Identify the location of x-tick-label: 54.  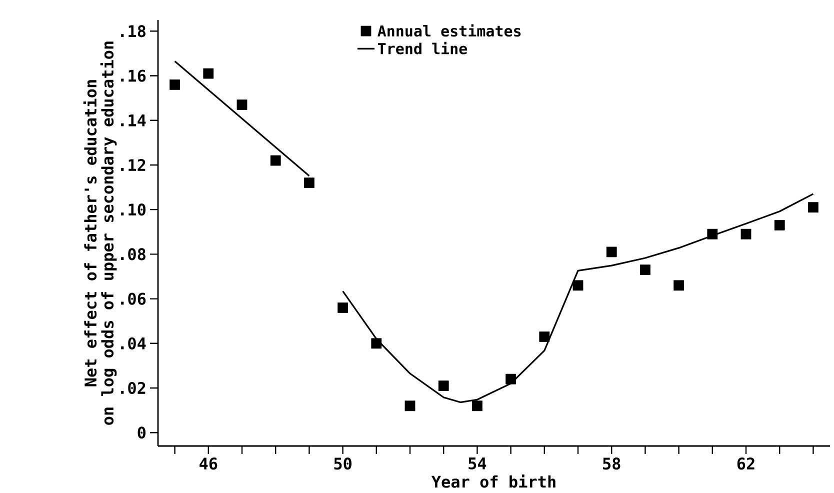
(477, 464).